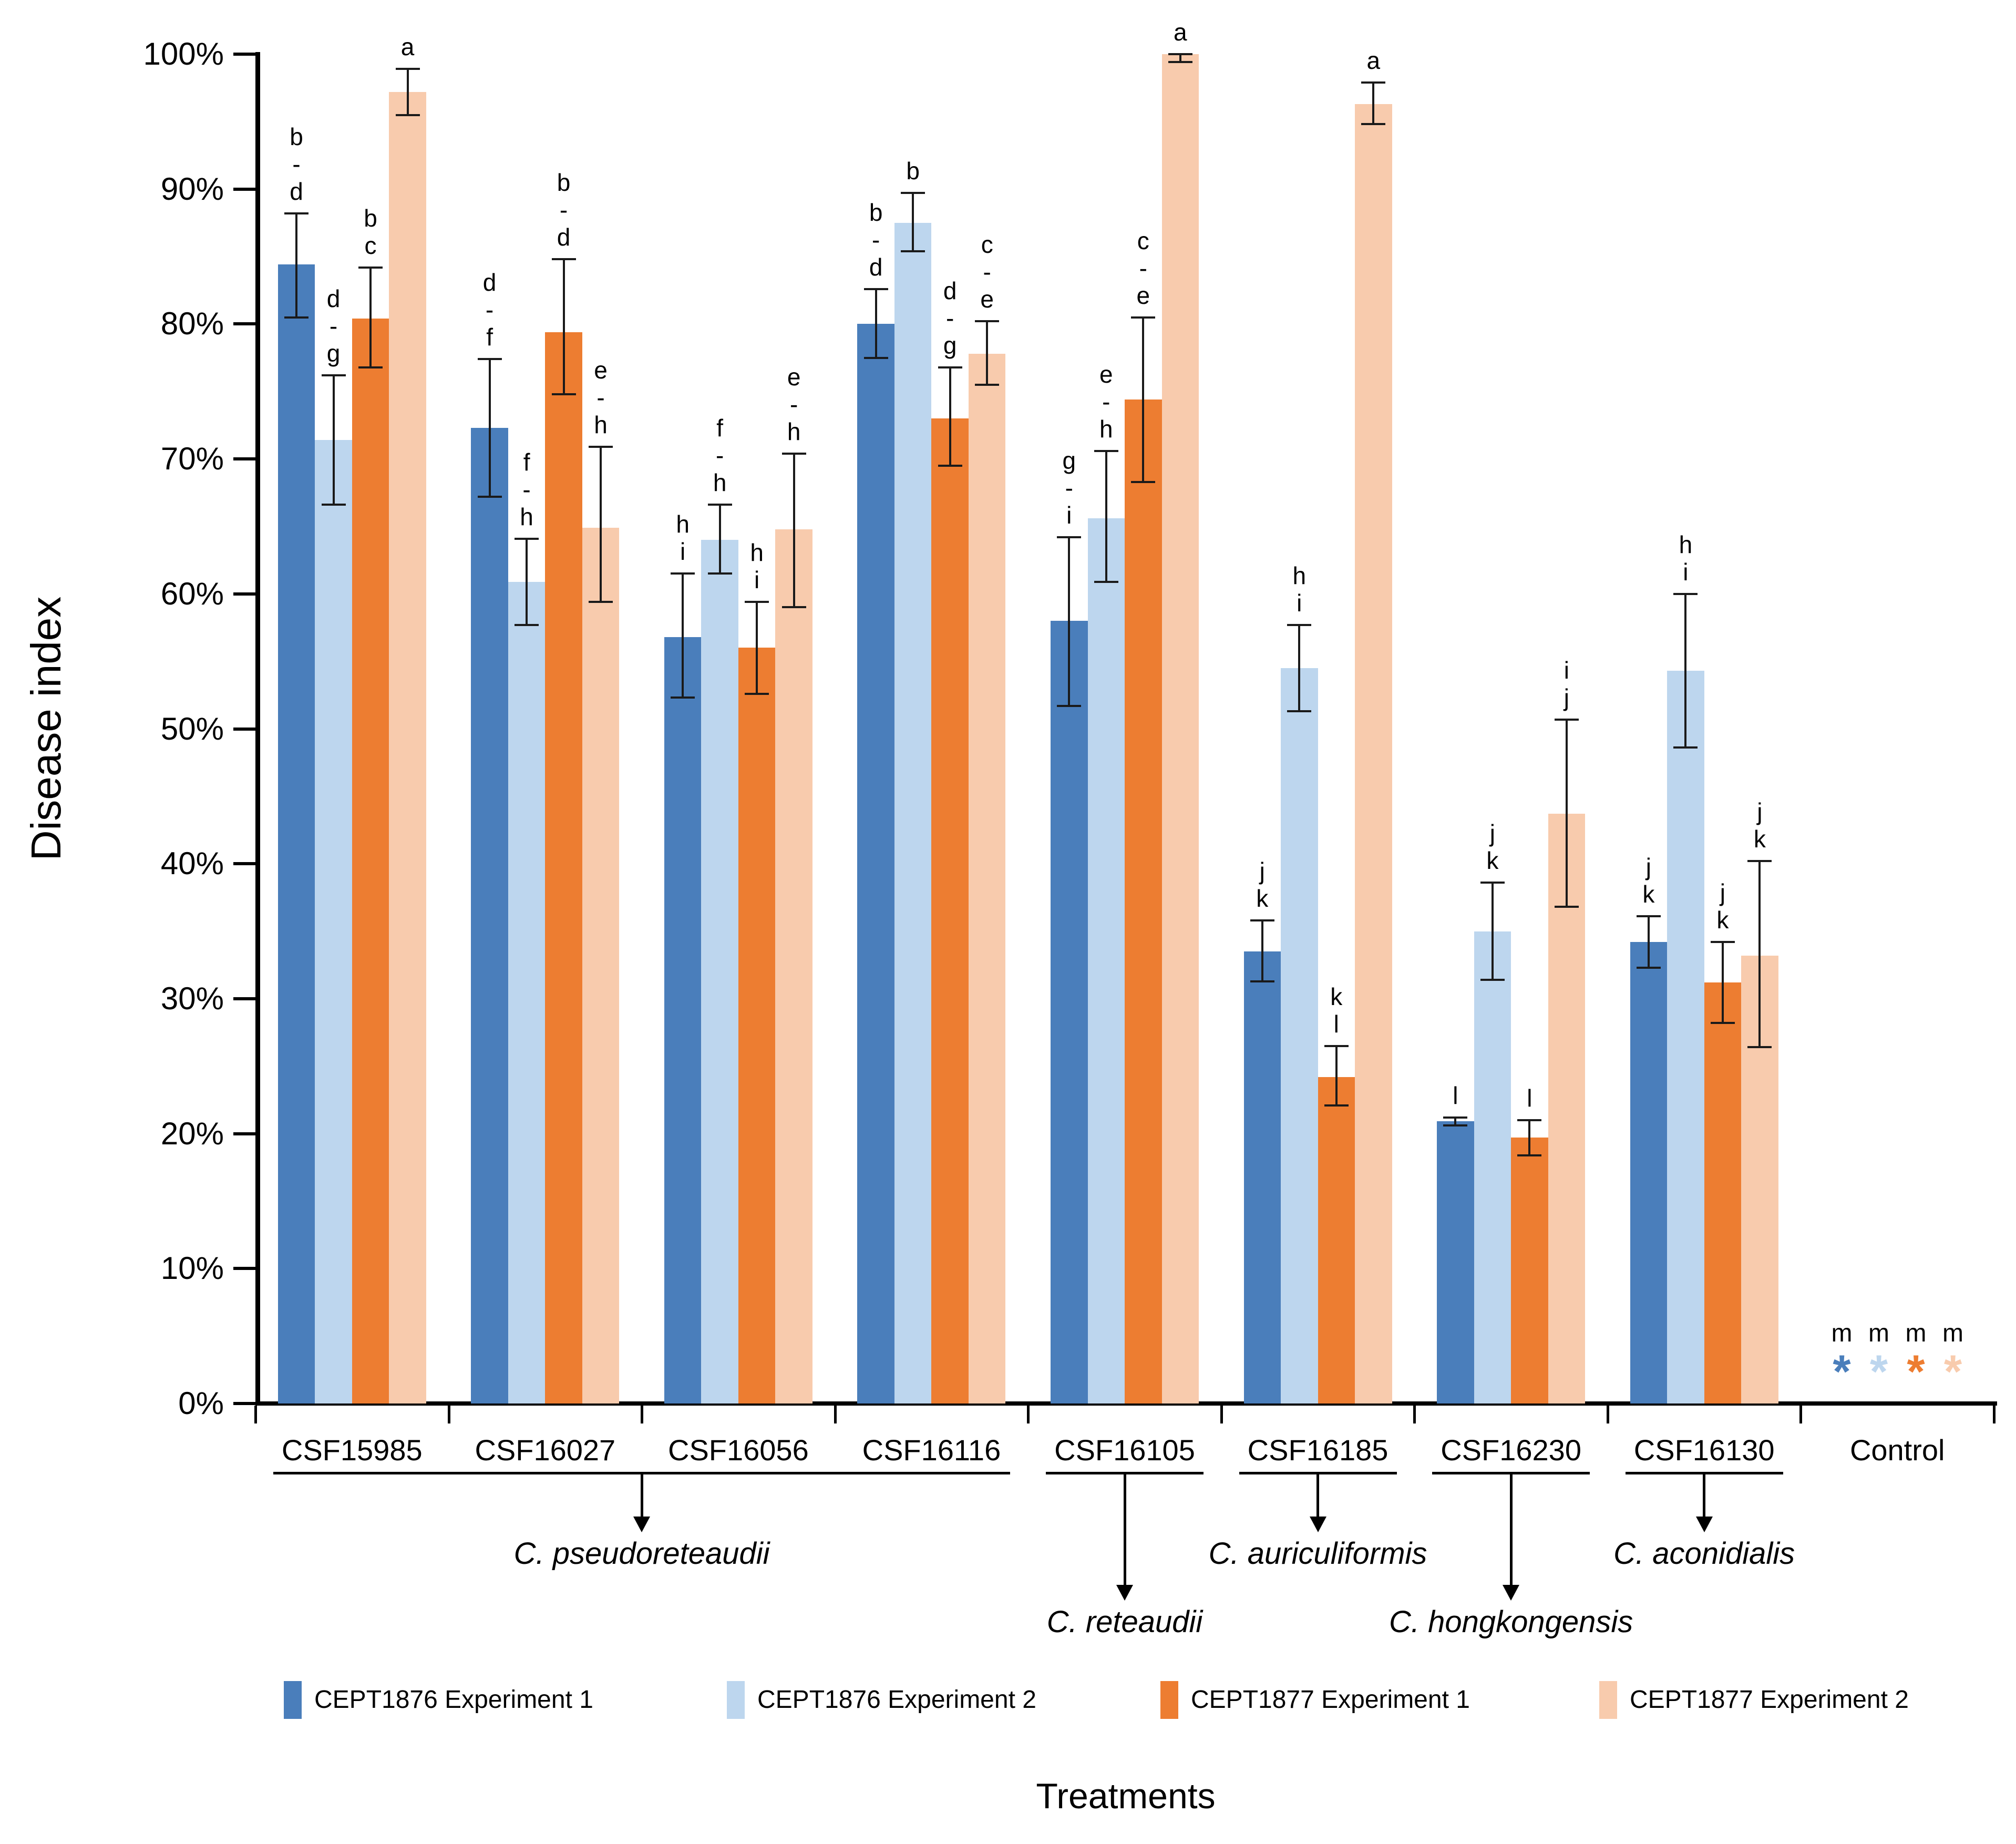 This screenshot has height=1844, width=2016. What do you see at coordinates (1897, 1450) in the screenshot?
I see `x-category-label: Control` at bounding box center [1897, 1450].